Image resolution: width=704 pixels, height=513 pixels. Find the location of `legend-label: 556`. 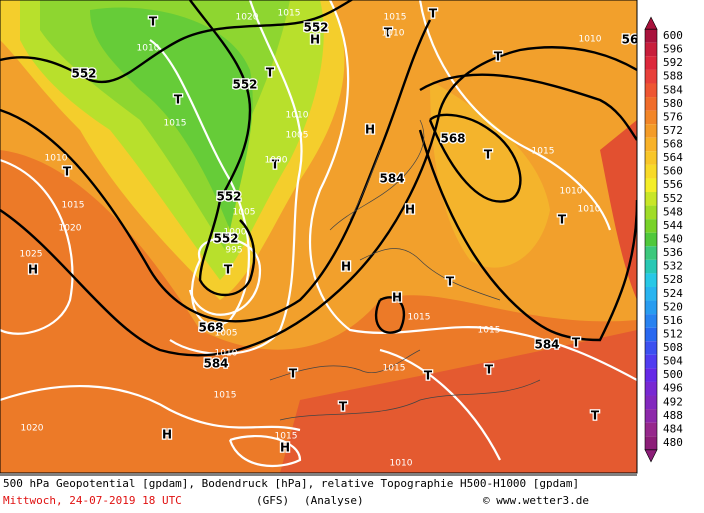

legend-label: 556 is located at coordinates (673, 184).